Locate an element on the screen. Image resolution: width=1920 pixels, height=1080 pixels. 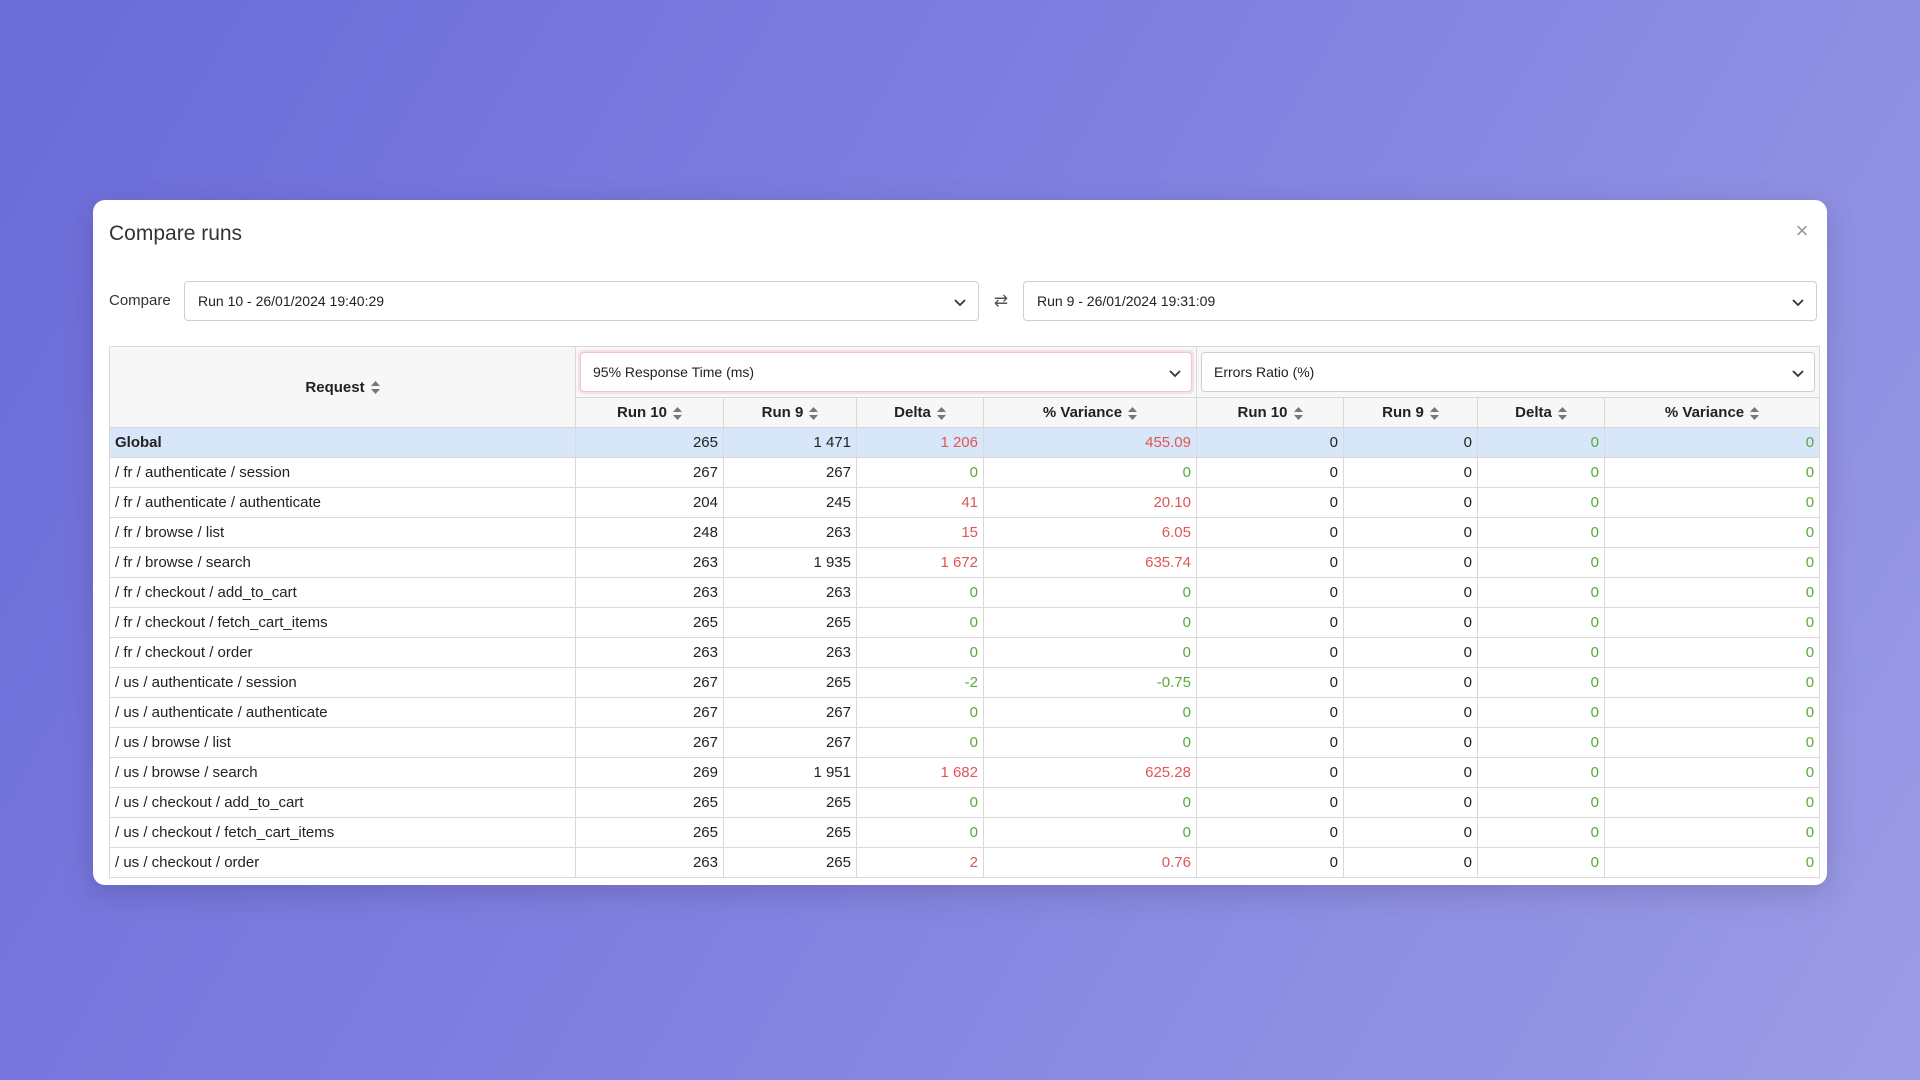
variance-cell: 6.05 is located at coordinates (1090, 532).